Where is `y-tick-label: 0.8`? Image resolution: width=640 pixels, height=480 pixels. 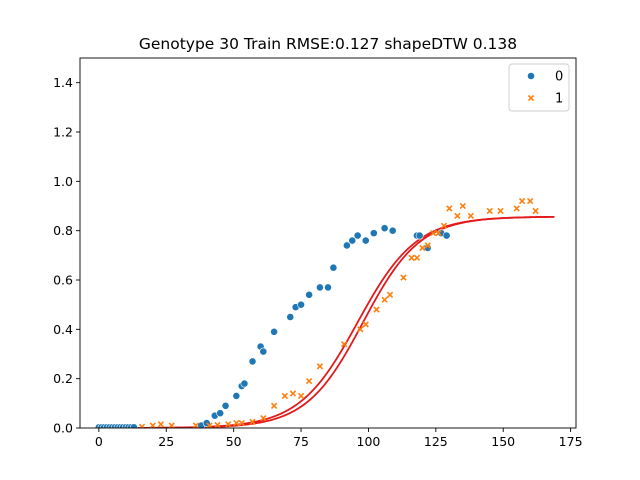
y-tick-label: 0.8 is located at coordinates (63, 230).